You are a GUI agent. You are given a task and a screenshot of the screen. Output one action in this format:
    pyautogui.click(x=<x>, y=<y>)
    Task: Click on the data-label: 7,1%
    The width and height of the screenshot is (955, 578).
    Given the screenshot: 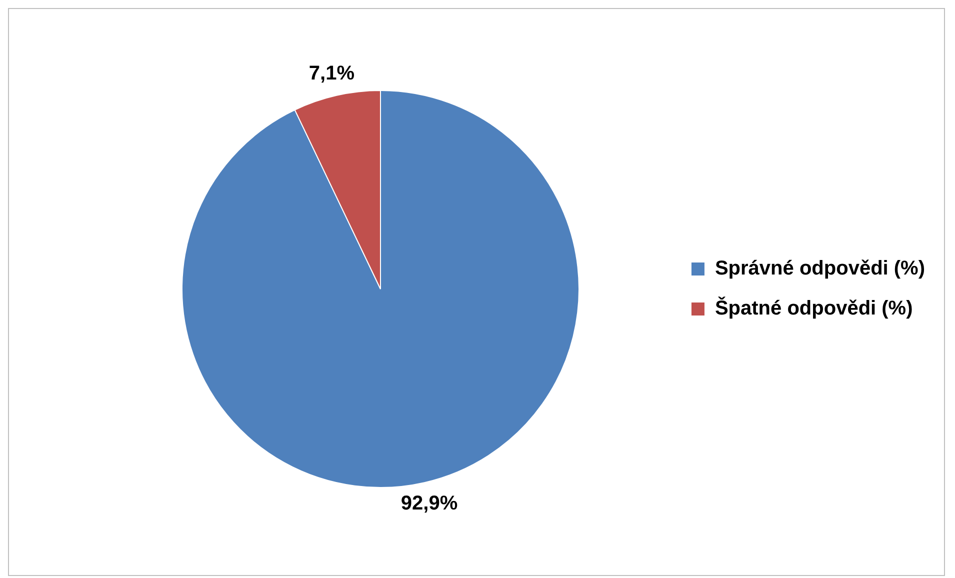 What is the action you would take?
    pyautogui.click(x=331, y=73)
    